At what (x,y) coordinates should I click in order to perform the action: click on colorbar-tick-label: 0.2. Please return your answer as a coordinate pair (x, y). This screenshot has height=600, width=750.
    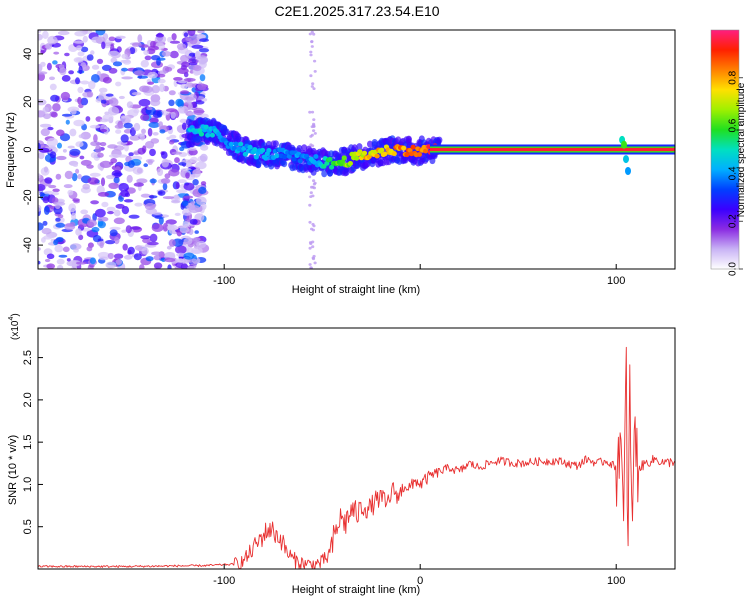
    Looking at the image, I should click on (733, 221).